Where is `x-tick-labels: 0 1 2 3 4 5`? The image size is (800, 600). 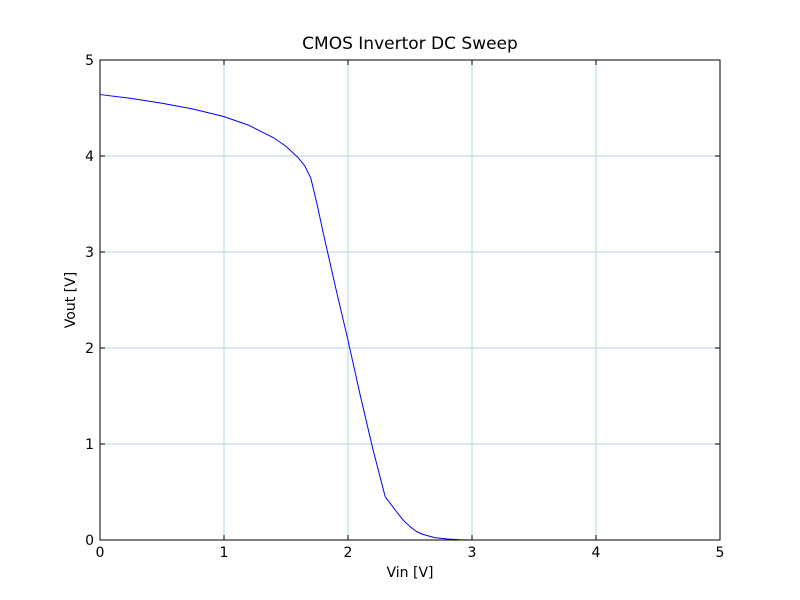
x-tick-labels: 0 1 2 3 4 5 is located at coordinates (410, 553).